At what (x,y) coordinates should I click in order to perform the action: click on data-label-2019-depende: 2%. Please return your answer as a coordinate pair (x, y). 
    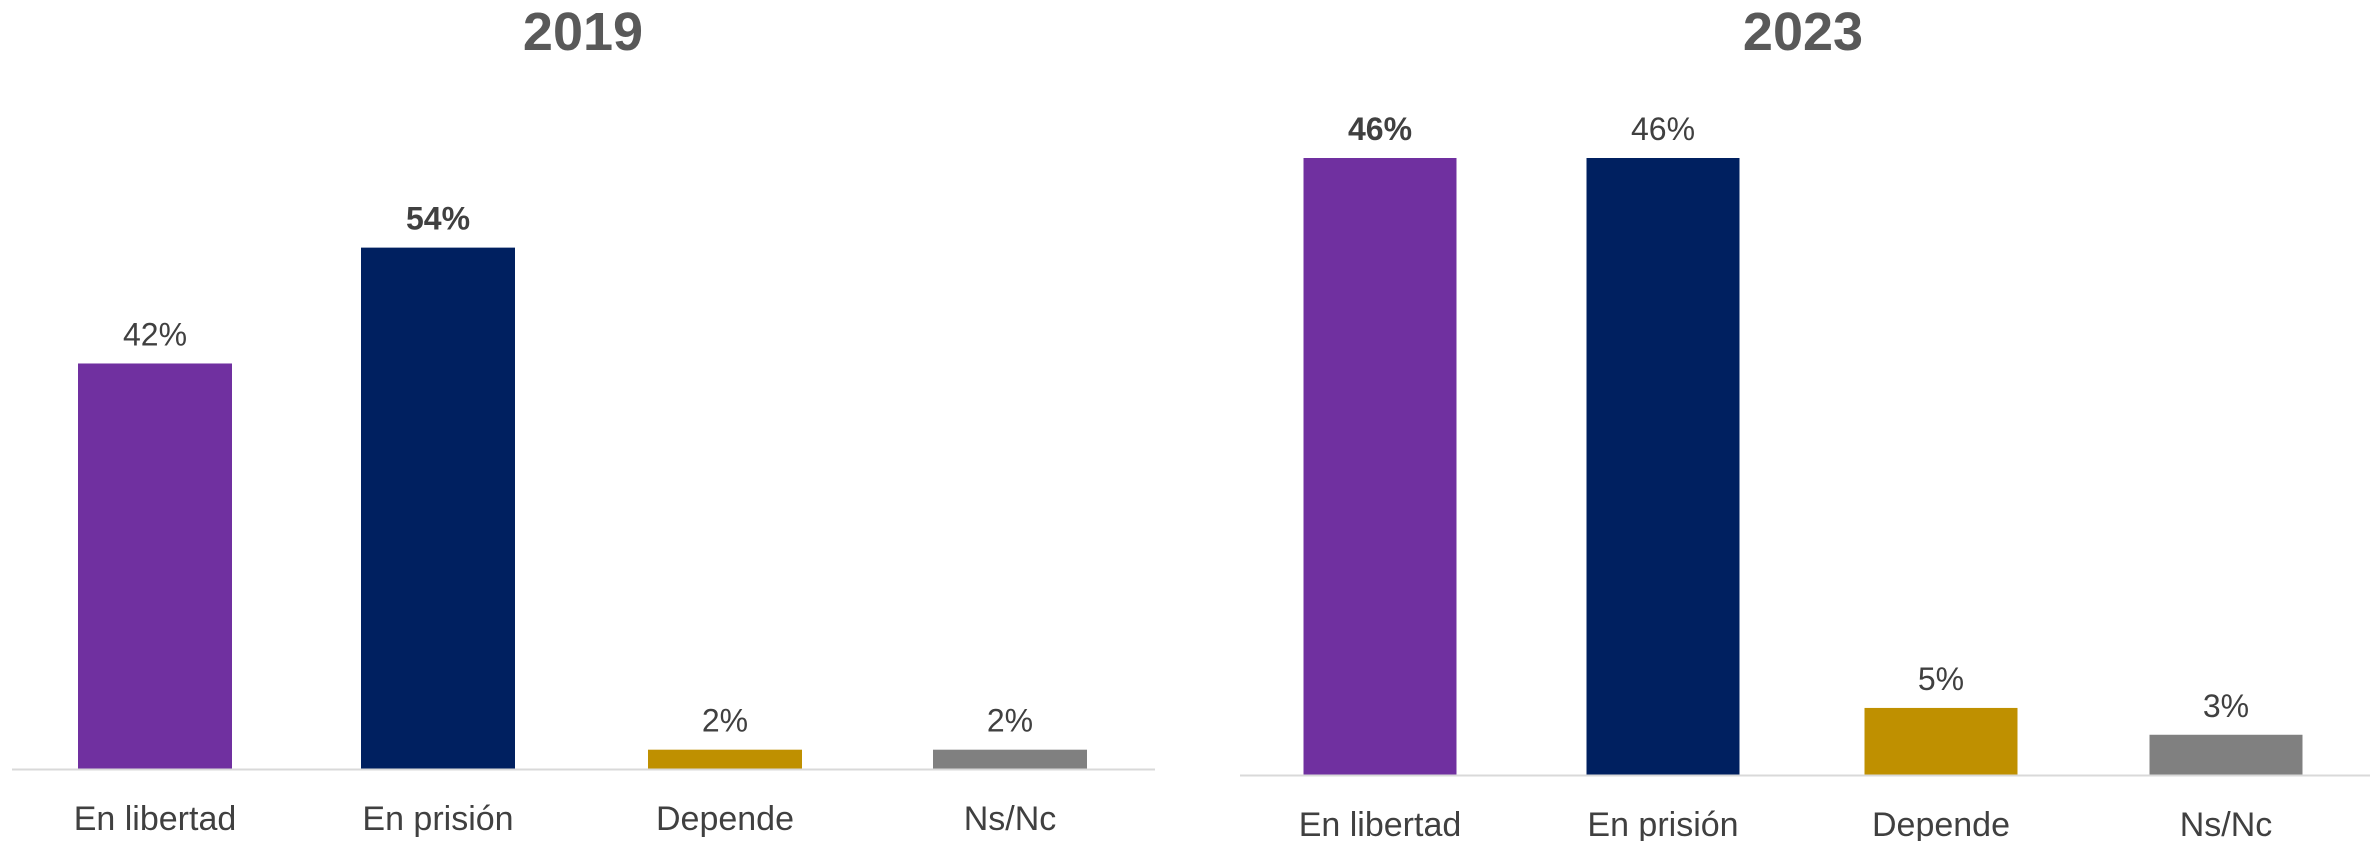
    Looking at the image, I should click on (725, 721).